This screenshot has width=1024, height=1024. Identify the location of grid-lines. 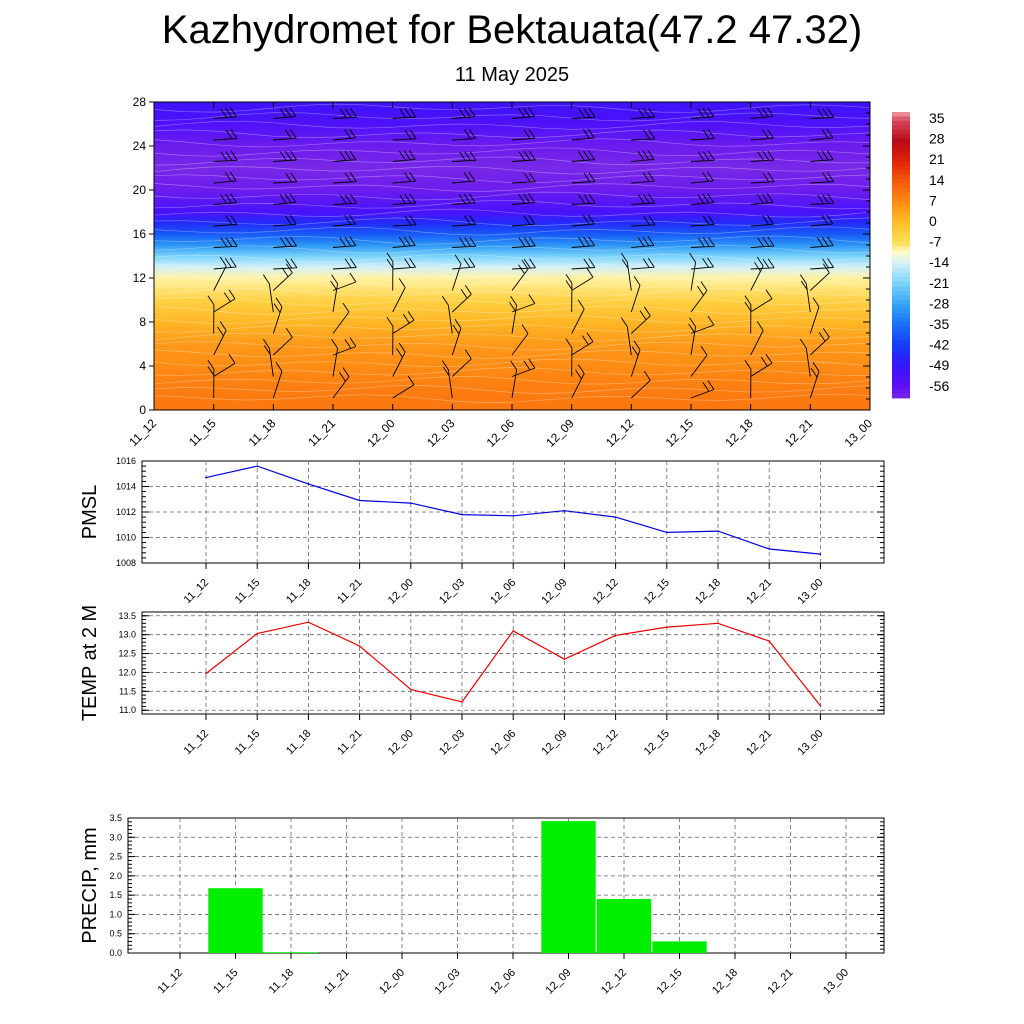
(513, 663).